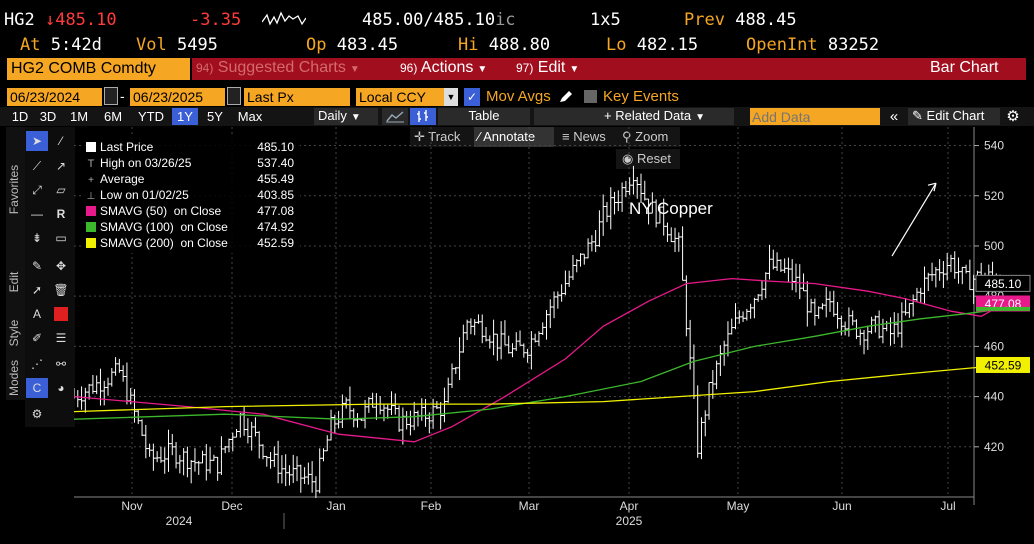  Describe the element at coordinates (37, 238) in the screenshot. I see `fib-icon: ⇟` at that location.